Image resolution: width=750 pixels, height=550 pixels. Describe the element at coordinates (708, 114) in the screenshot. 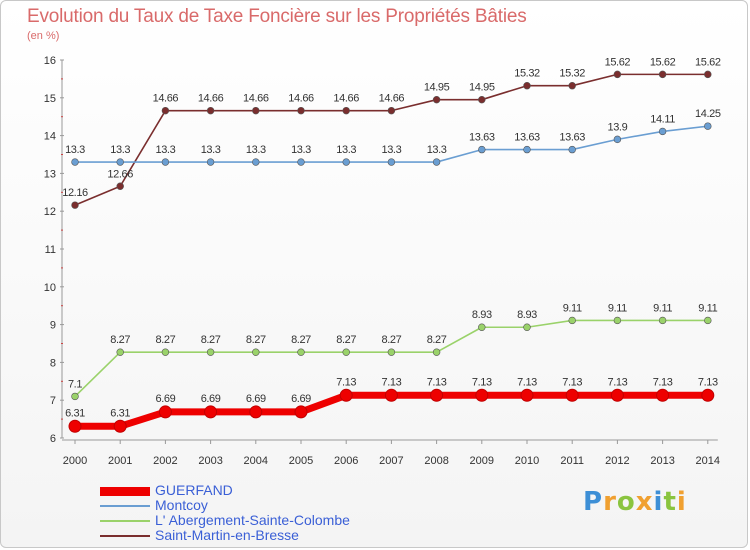

I see `data-label: 14.25` at that location.